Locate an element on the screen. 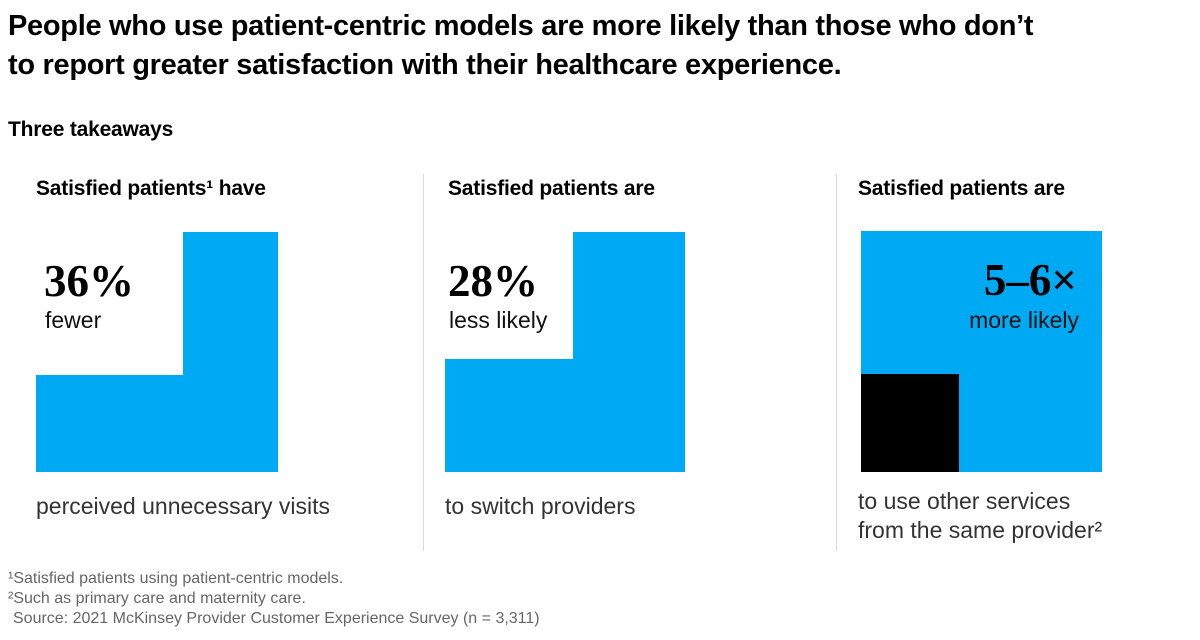 This screenshot has height=640, width=1200. panel-3-heading: Satisfied patients are is located at coordinates (961, 188).